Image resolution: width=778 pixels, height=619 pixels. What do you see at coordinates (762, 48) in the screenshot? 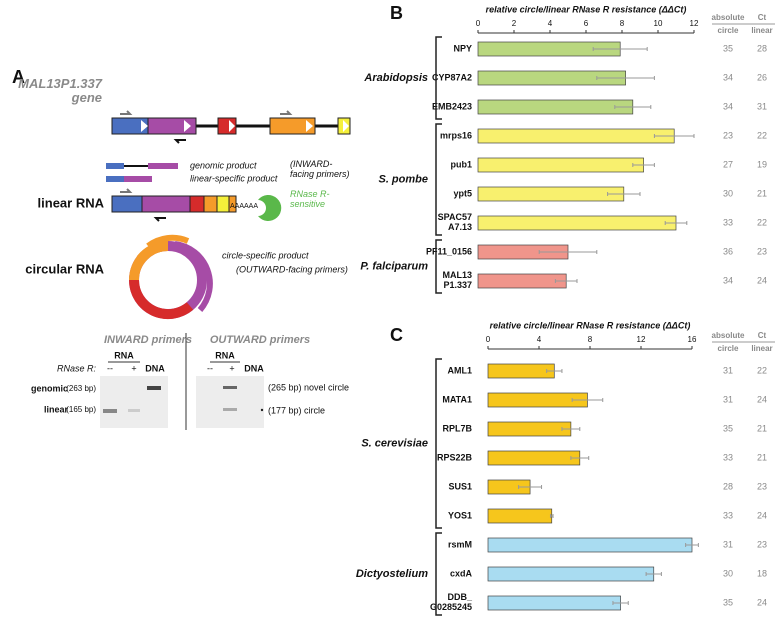
I see `ct-value: 28` at bounding box center [762, 48].